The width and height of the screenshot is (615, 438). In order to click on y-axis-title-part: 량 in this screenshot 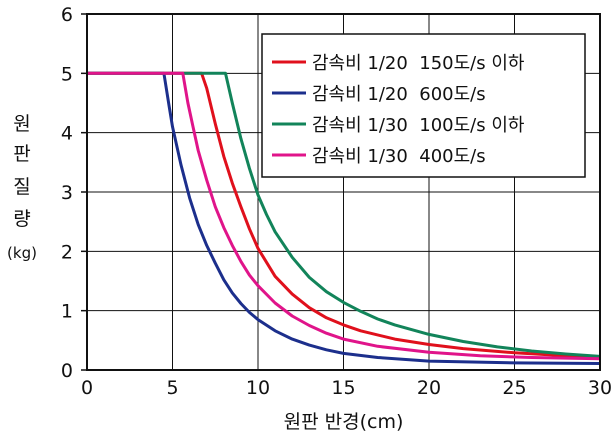, I will do `click(21, 219)`.